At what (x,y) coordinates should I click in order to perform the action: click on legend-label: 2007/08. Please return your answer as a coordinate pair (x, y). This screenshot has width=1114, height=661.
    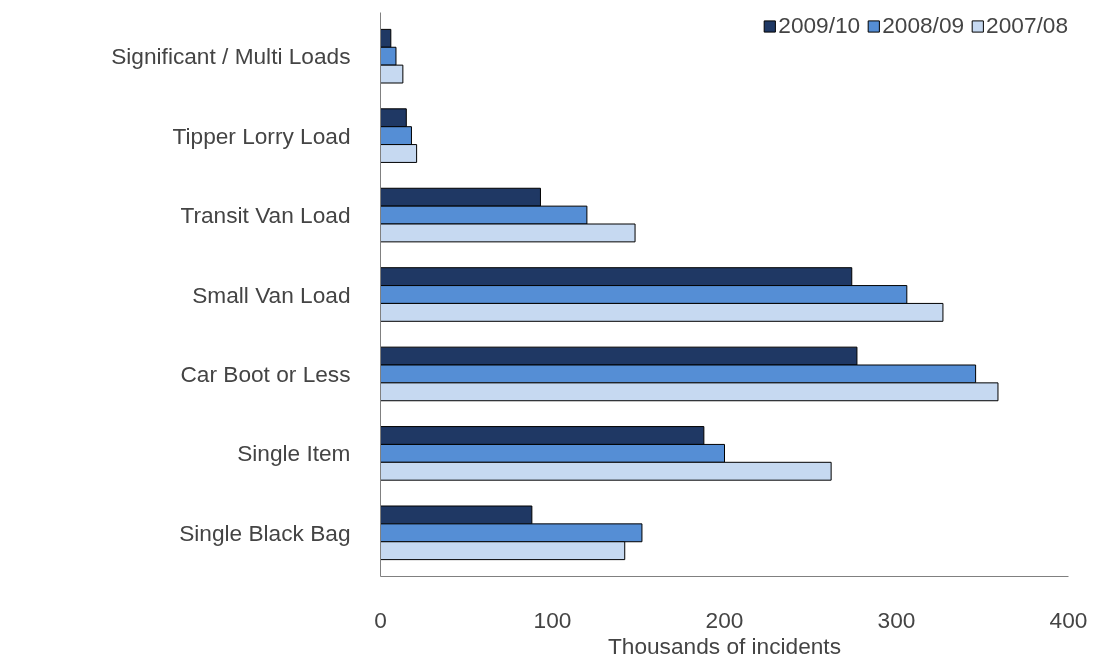
    Looking at the image, I should click on (1027, 25).